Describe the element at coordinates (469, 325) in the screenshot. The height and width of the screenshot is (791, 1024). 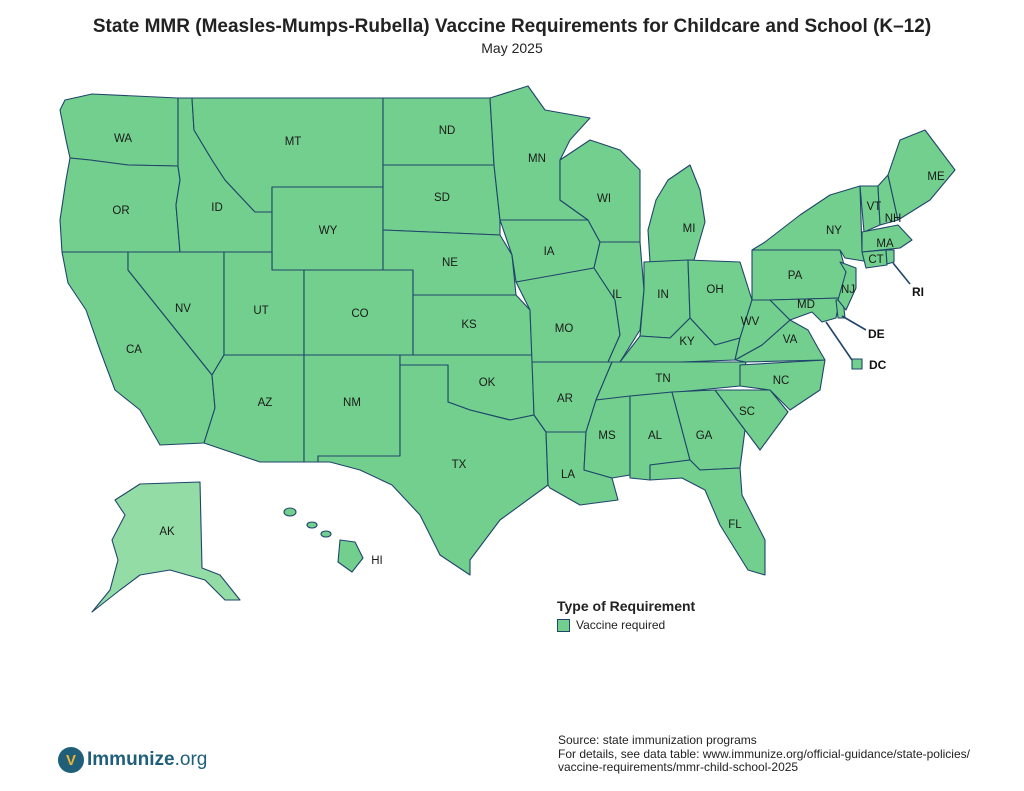
I see `label-ks: KS` at that location.